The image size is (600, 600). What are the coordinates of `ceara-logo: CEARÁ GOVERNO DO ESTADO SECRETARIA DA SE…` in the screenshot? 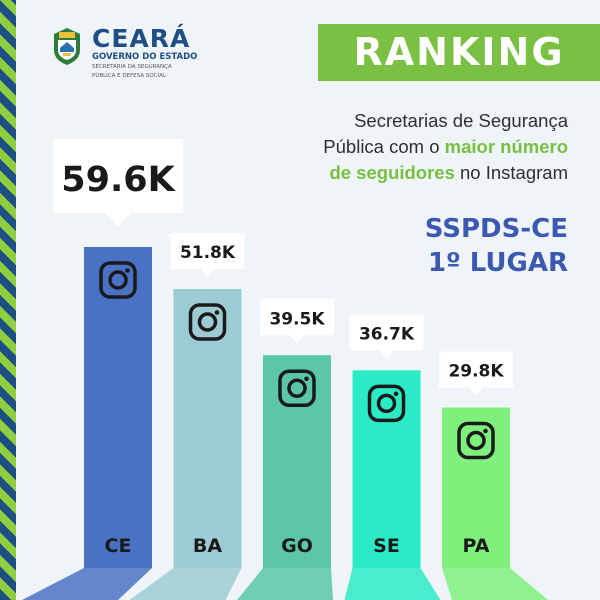 It's located at (123, 53).